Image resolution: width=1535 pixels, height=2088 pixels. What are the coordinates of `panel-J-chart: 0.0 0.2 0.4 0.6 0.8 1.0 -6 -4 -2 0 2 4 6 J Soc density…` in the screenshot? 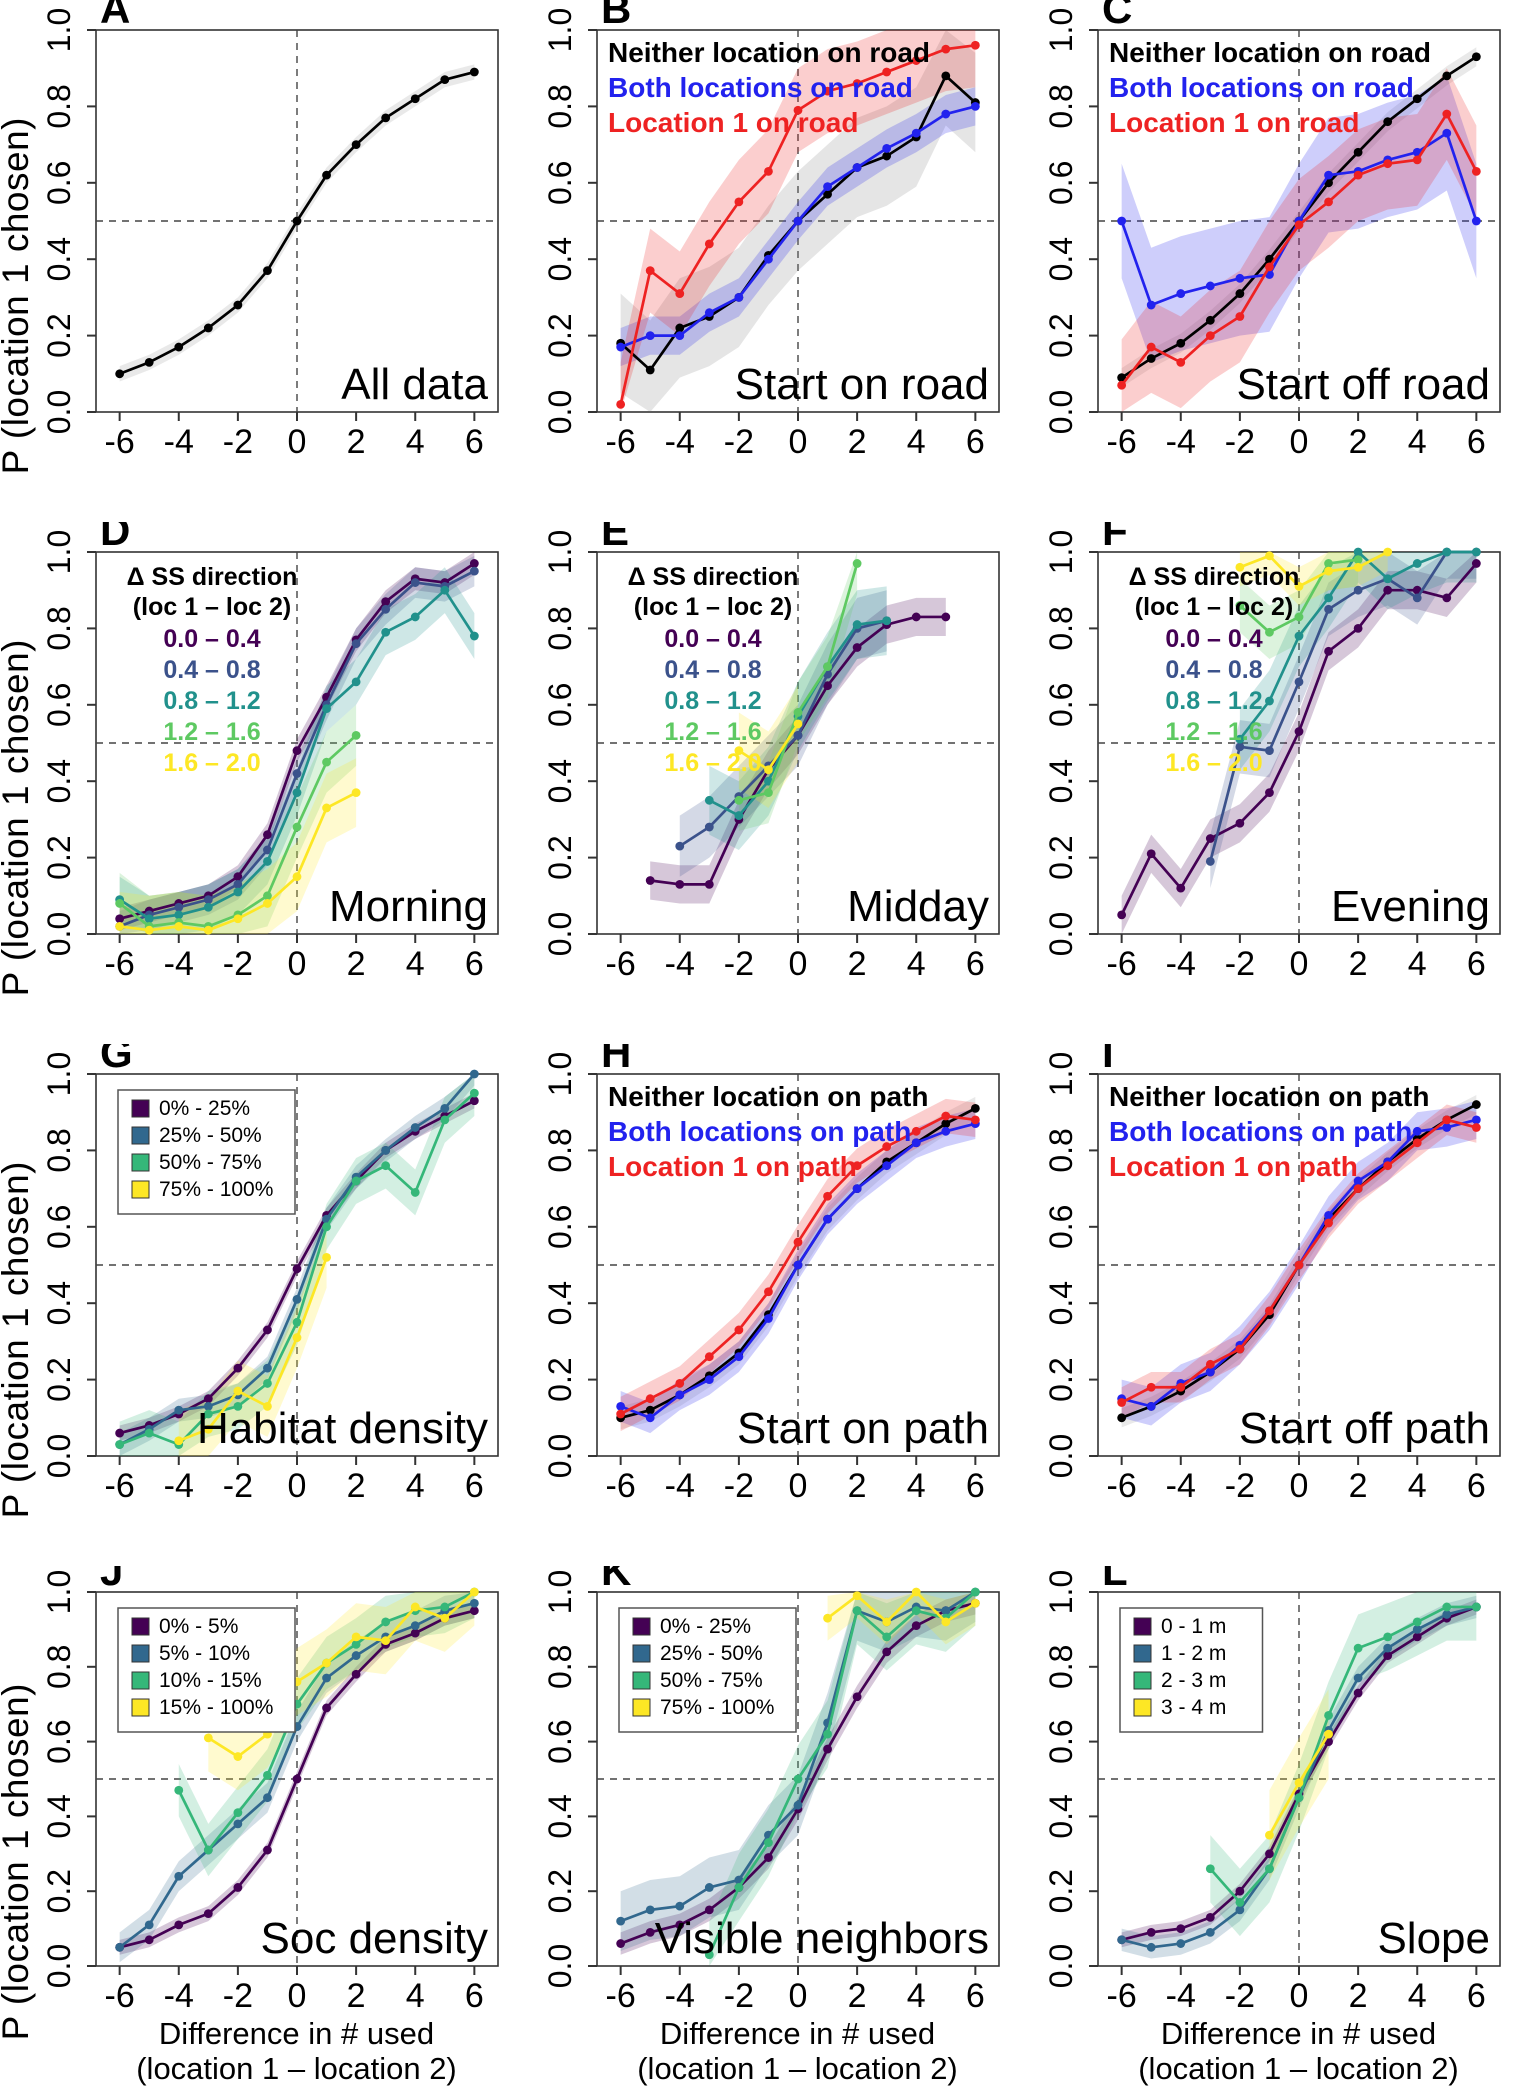 It's located at (270, 1790).